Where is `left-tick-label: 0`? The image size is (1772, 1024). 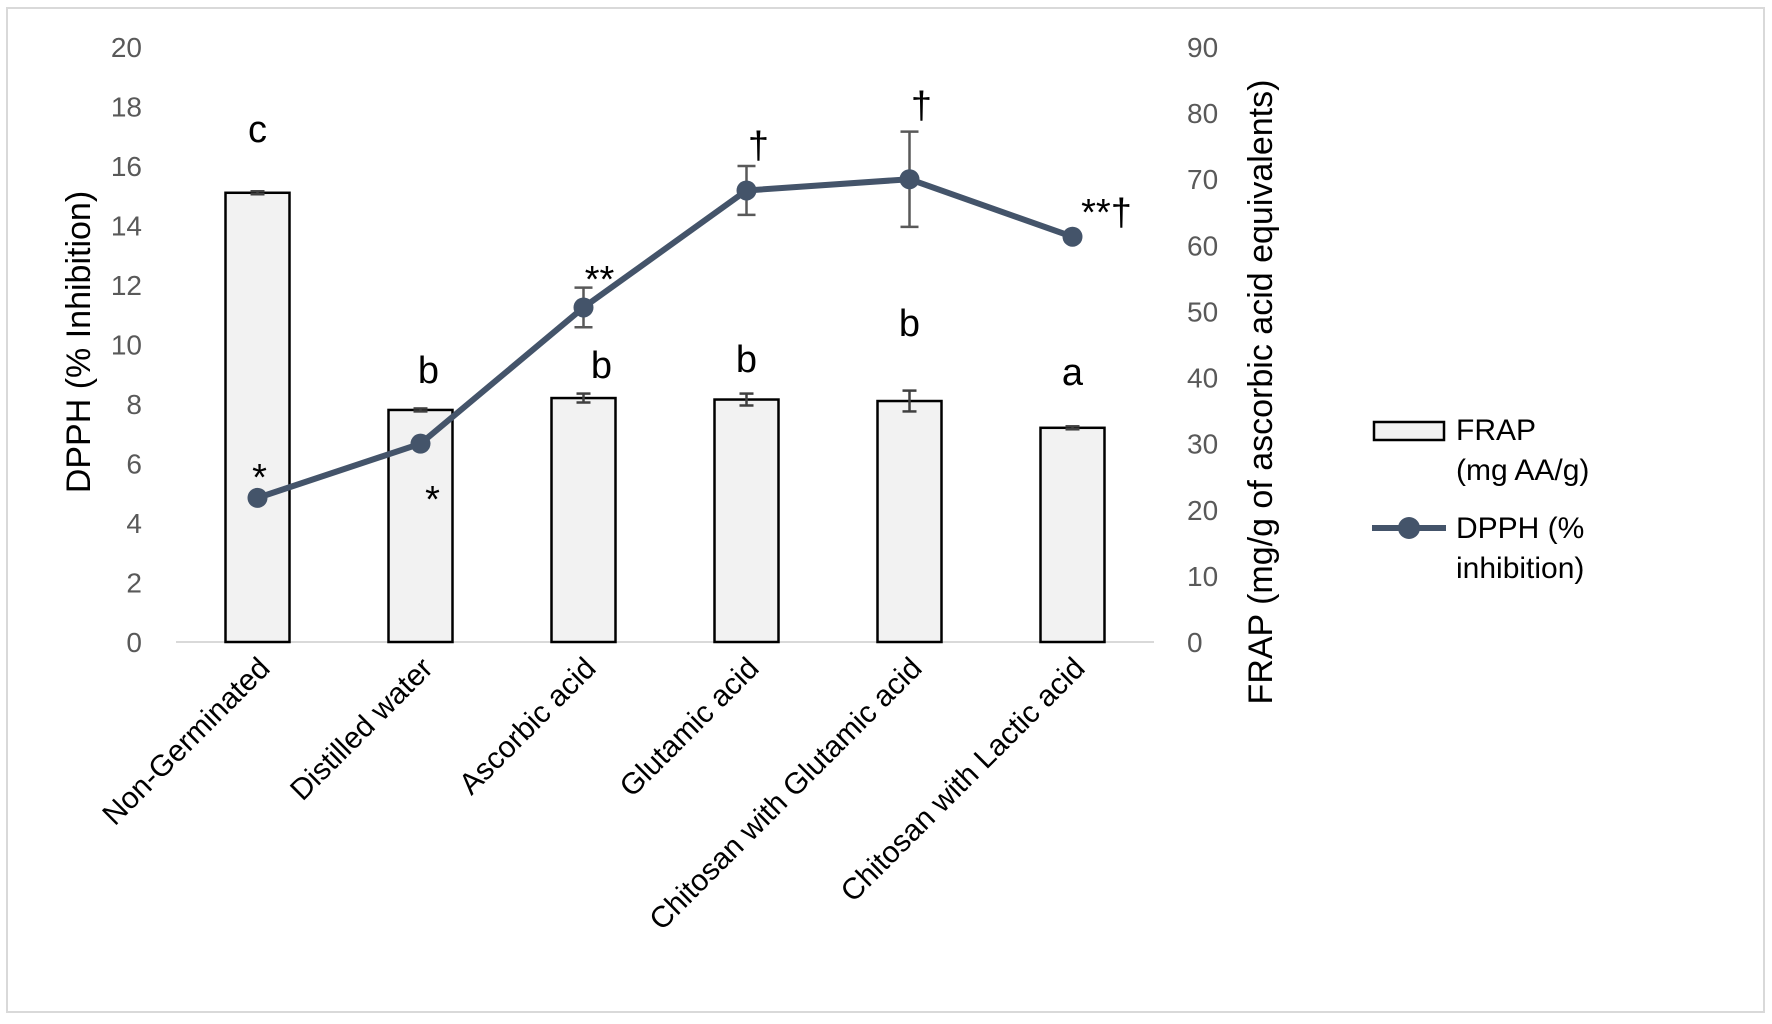
left-tick-label: 0 is located at coordinates (134, 642).